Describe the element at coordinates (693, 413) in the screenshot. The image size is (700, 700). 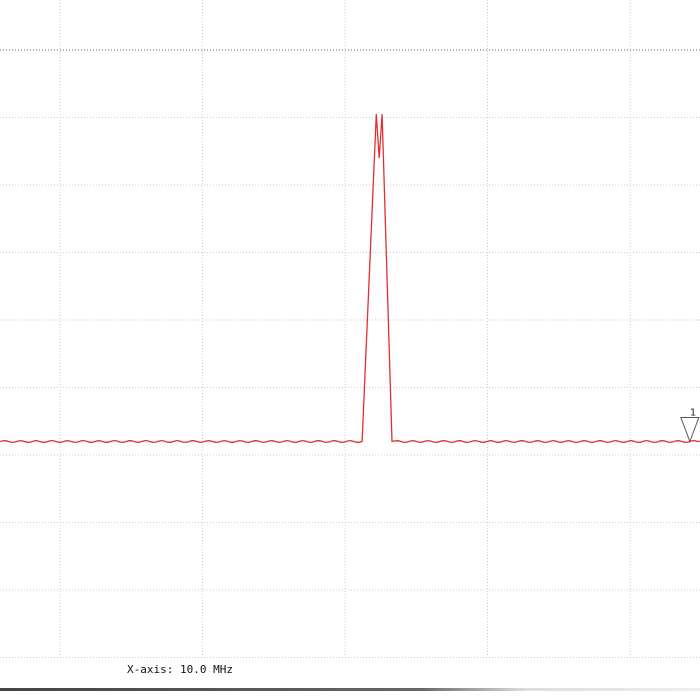
I see `marker-label: 1` at that location.